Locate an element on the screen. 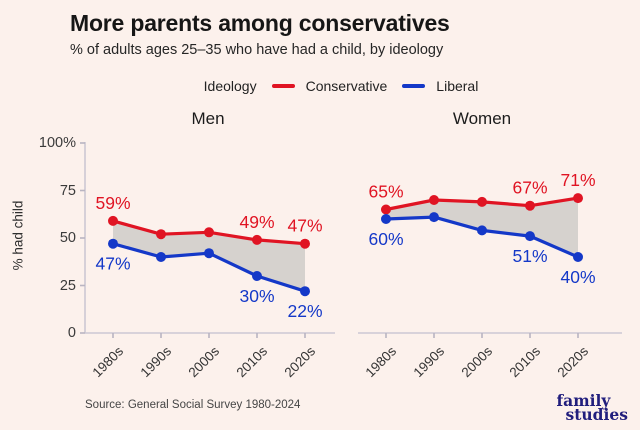 The height and width of the screenshot is (430, 640). legend-item-liberal: Liberal is located at coordinates (440, 86).